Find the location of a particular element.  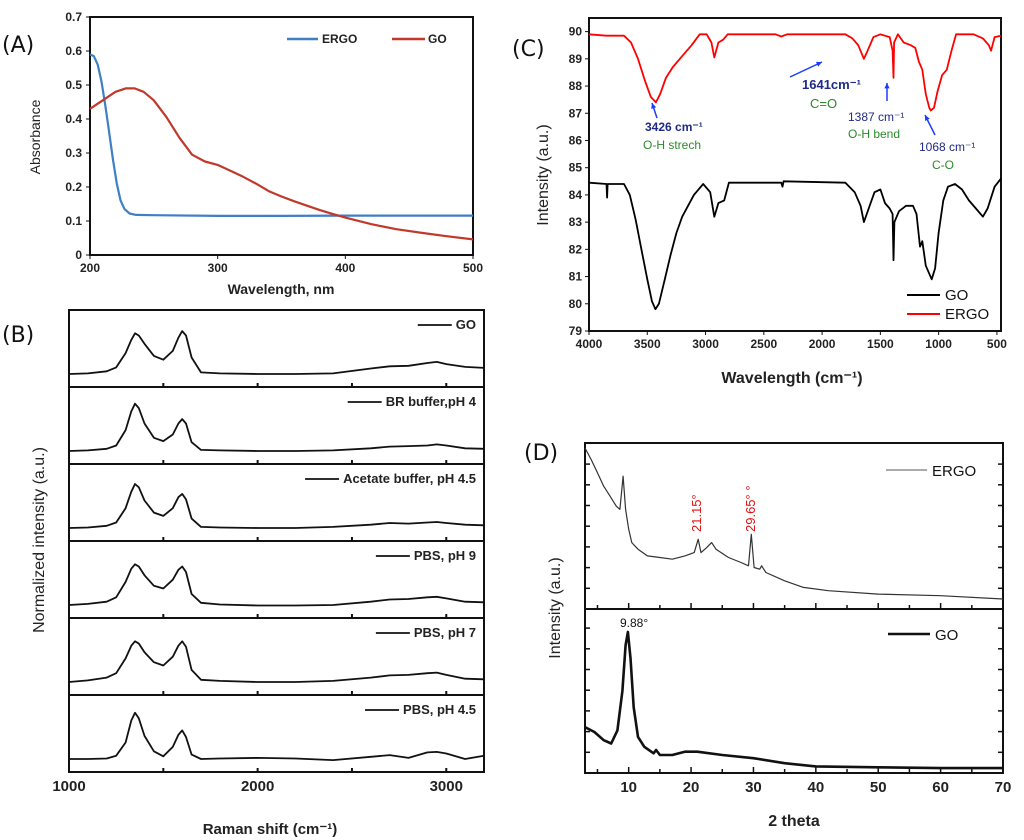

chart-c-xlabel: Wavelength (cm⁻¹) is located at coordinates (791, 378).